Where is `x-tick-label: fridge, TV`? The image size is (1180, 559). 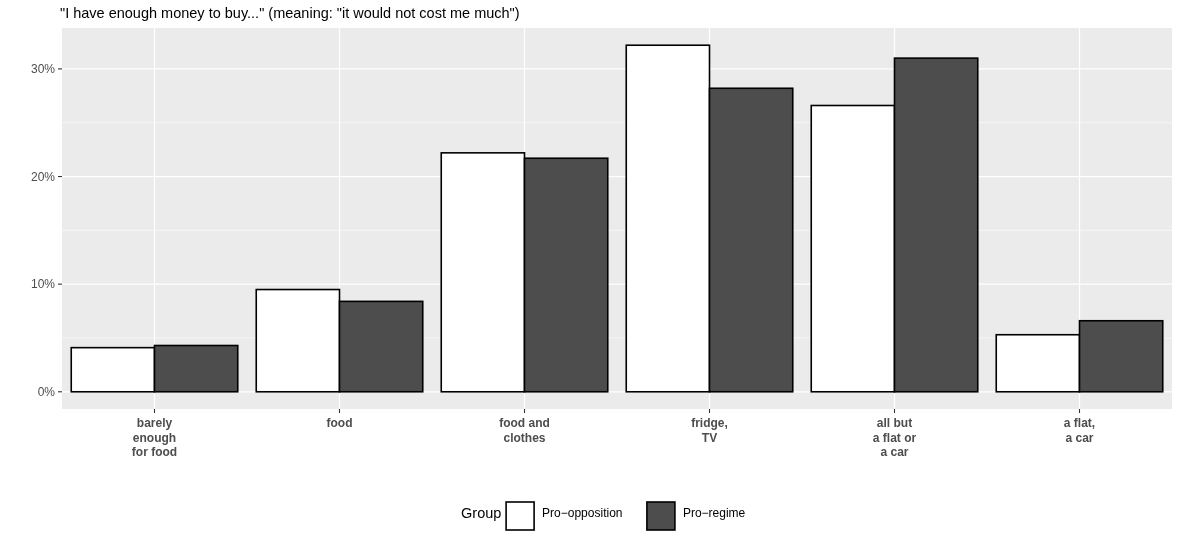
x-tick-label: fridge, TV is located at coordinates (709, 430).